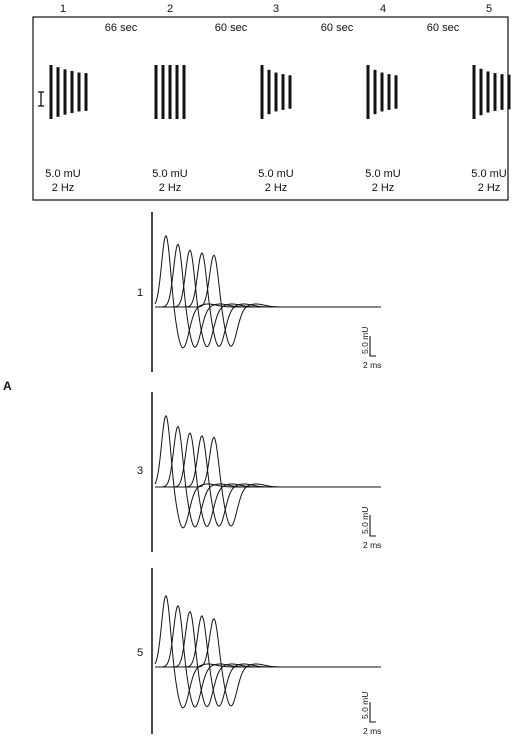 Image resolution: width=514 pixels, height=736 pixels. What do you see at coordinates (276, 174) in the screenshot?
I see `intensity-label-3: 5.0 mU` at bounding box center [276, 174].